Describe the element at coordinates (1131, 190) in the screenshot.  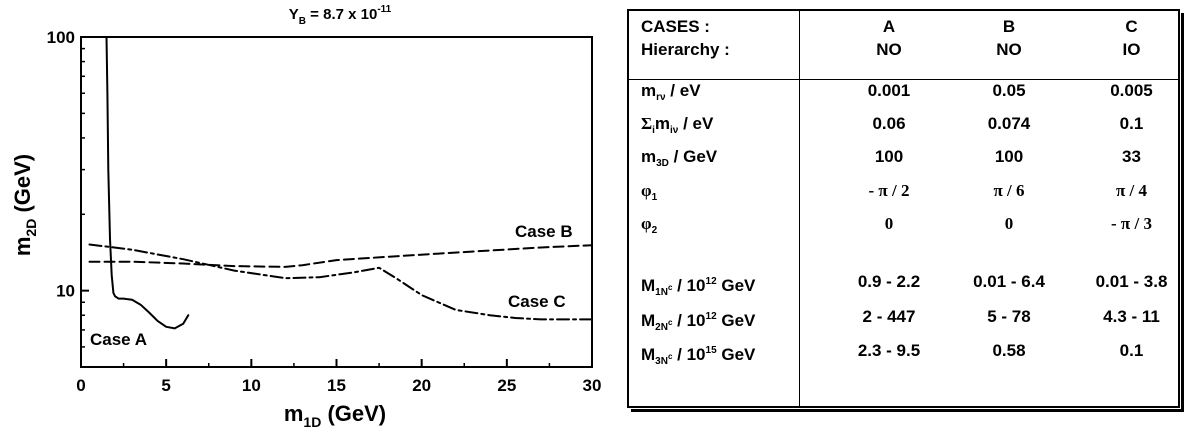
I see `phi1-c: π / 4` at that location.